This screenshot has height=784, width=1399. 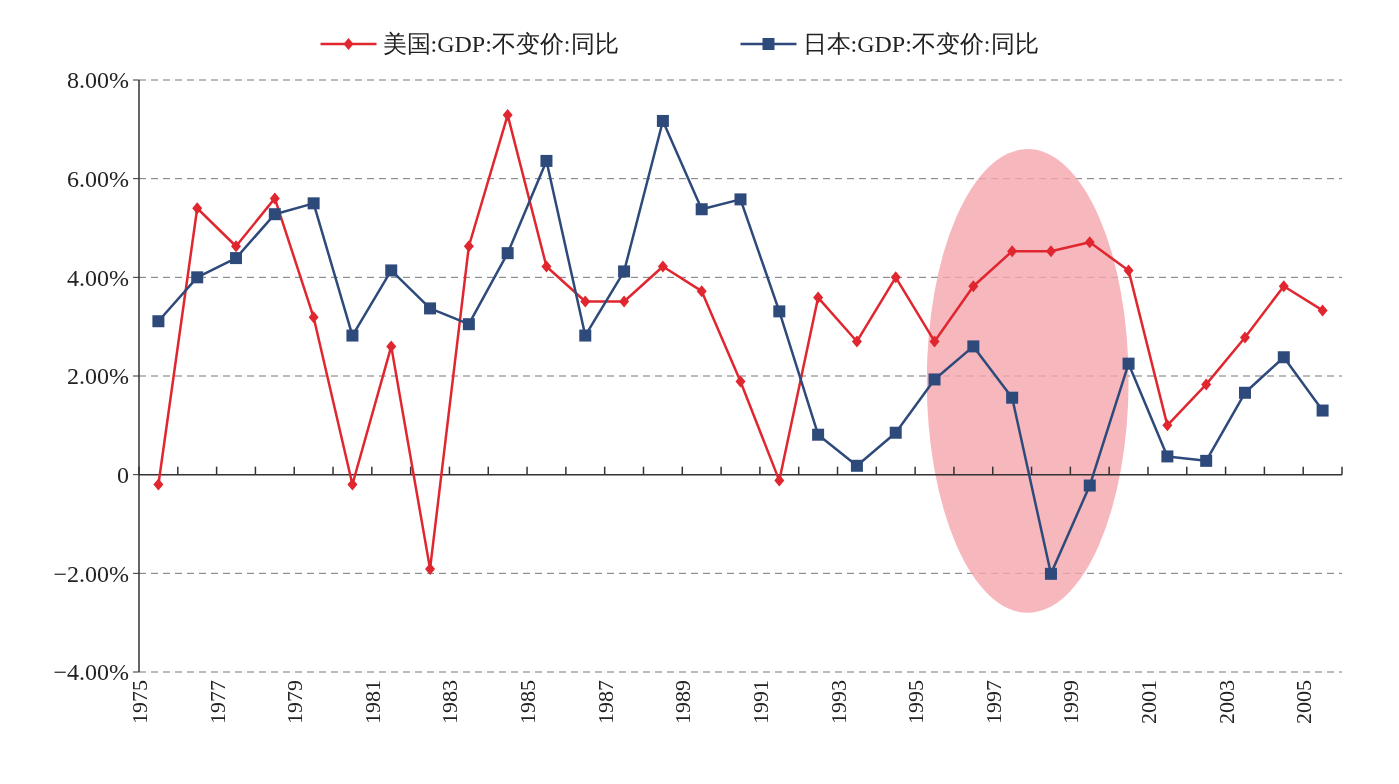 I want to click on y-tick-label: 2.00%, so click(x=98, y=376).